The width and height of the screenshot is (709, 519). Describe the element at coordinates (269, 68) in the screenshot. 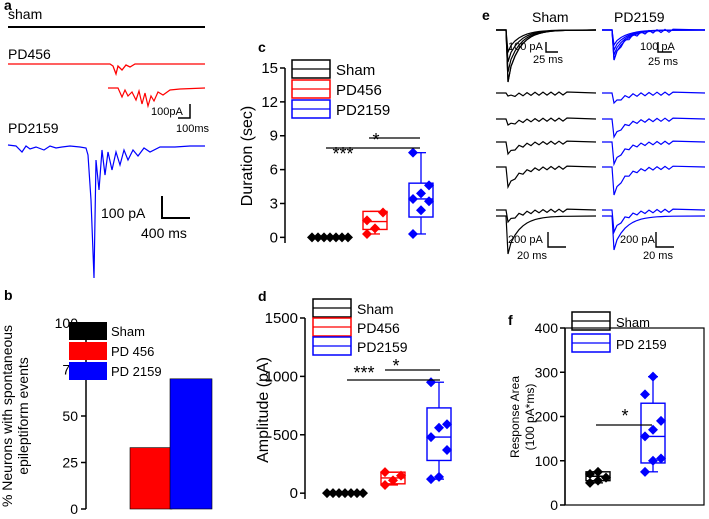

I see `chart-c-y-tick-label: 15` at that location.